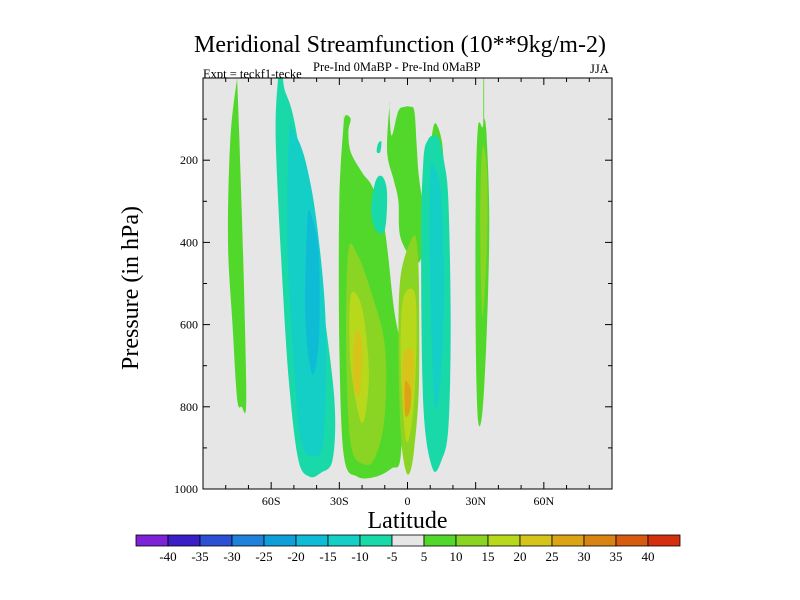  Describe the element at coordinates (189, 160) in the screenshot. I see `y-tick-label: 200` at that location.